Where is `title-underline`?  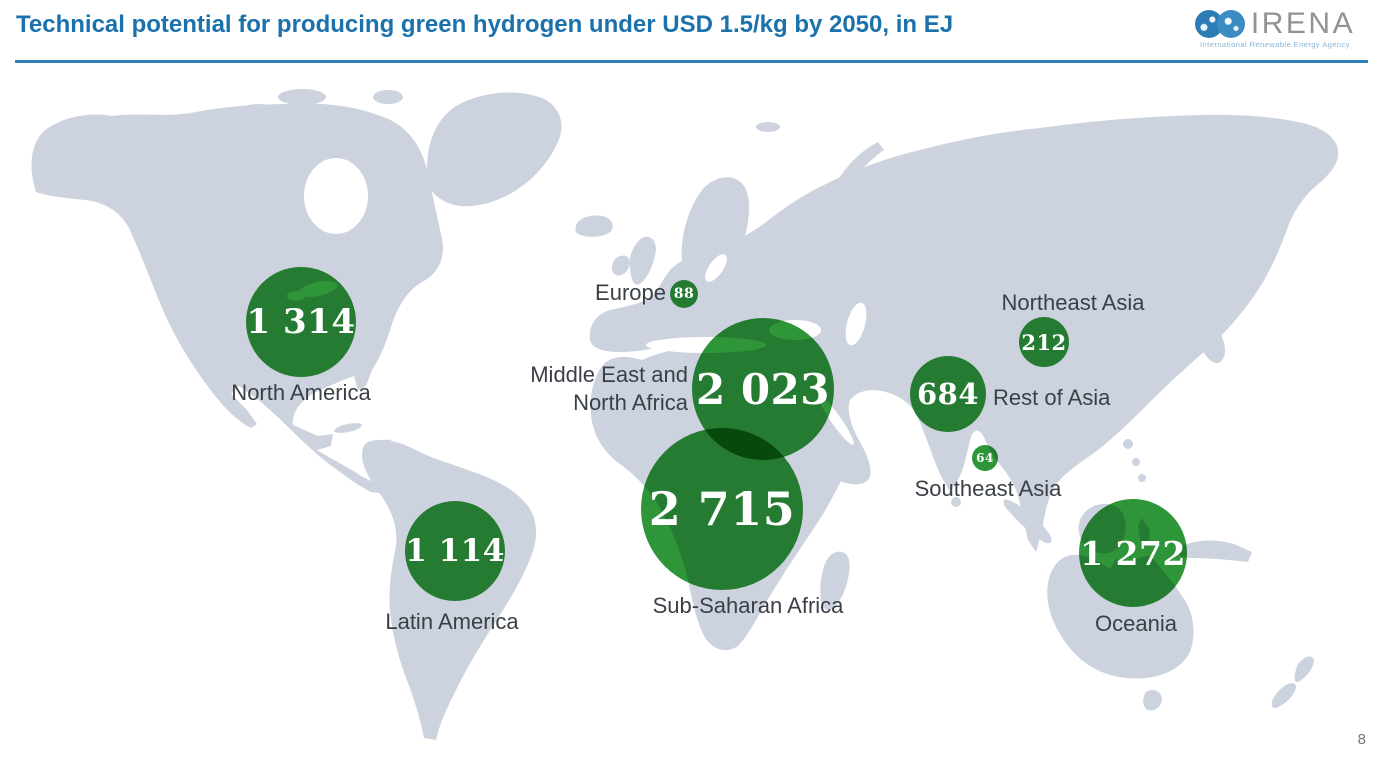
title-underline is located at coordinates (691, 61).